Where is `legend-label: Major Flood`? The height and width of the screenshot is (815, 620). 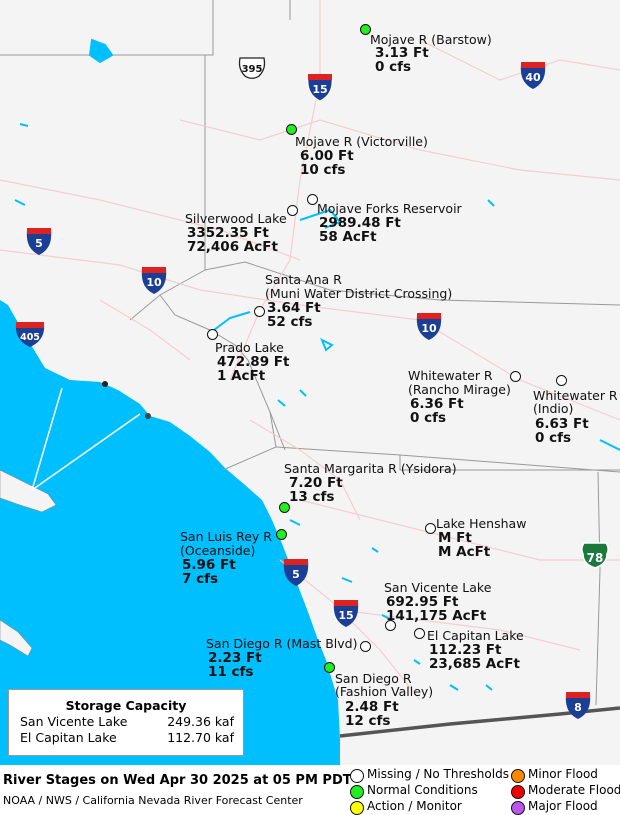
legend-label: Major Flood is located at coordinates (563, 806).